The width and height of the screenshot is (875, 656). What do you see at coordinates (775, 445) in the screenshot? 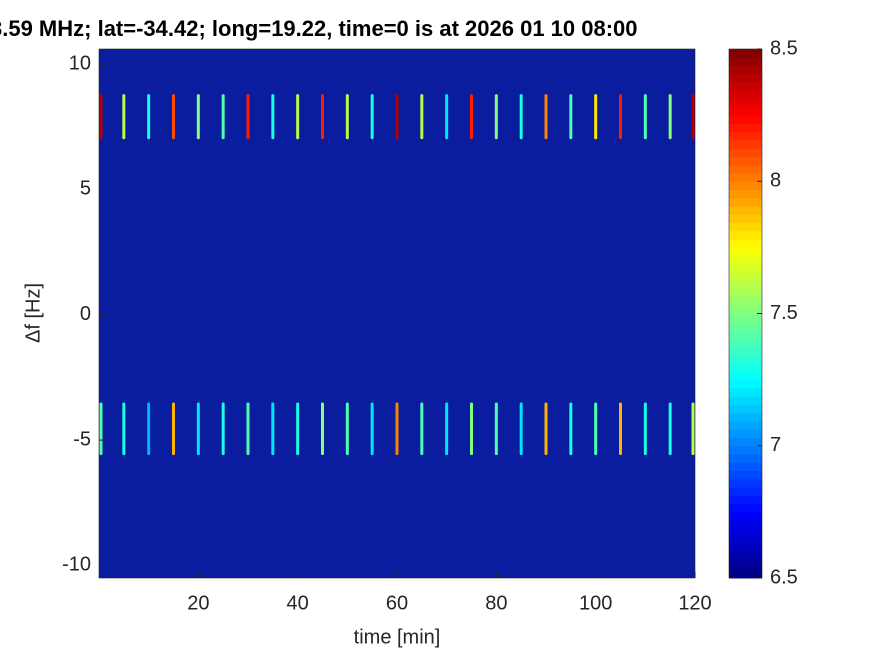
I see `colorbar-tick-label: 7` at bounding box center [775, 445].